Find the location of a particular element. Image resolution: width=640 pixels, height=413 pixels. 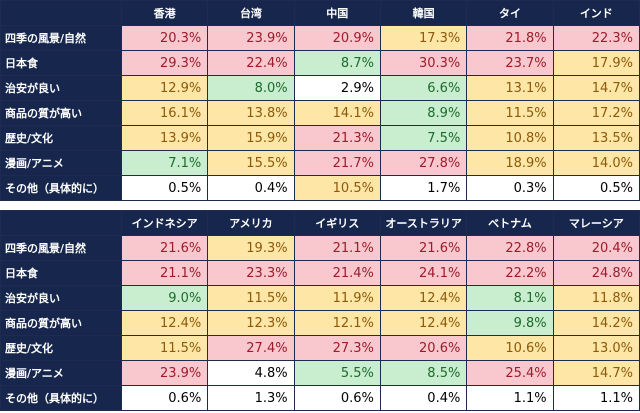

country-header: オーストラリア is located at coordinates (423, 223).